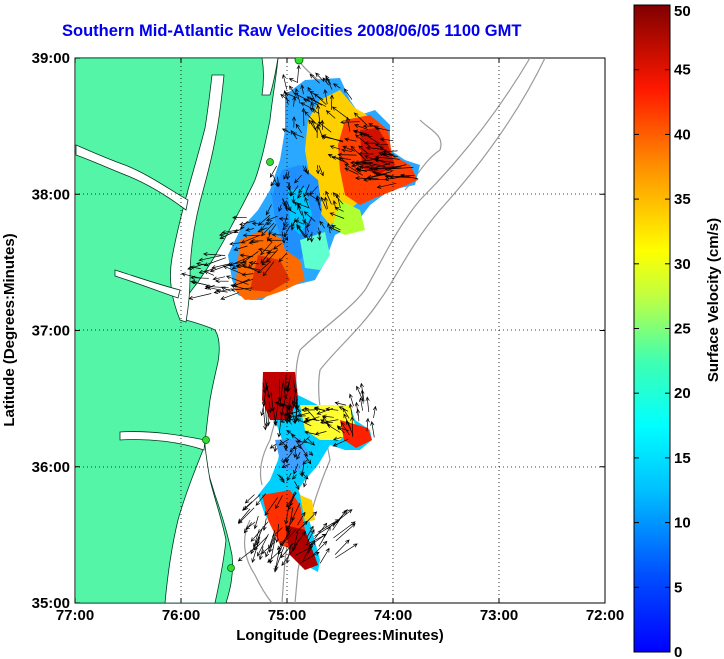 The width and height of the screenshot is (724, 659). Describe the element at coordinates (678, 651) in the screenshot. I see `colorbar-tick-label: 0` at that location.